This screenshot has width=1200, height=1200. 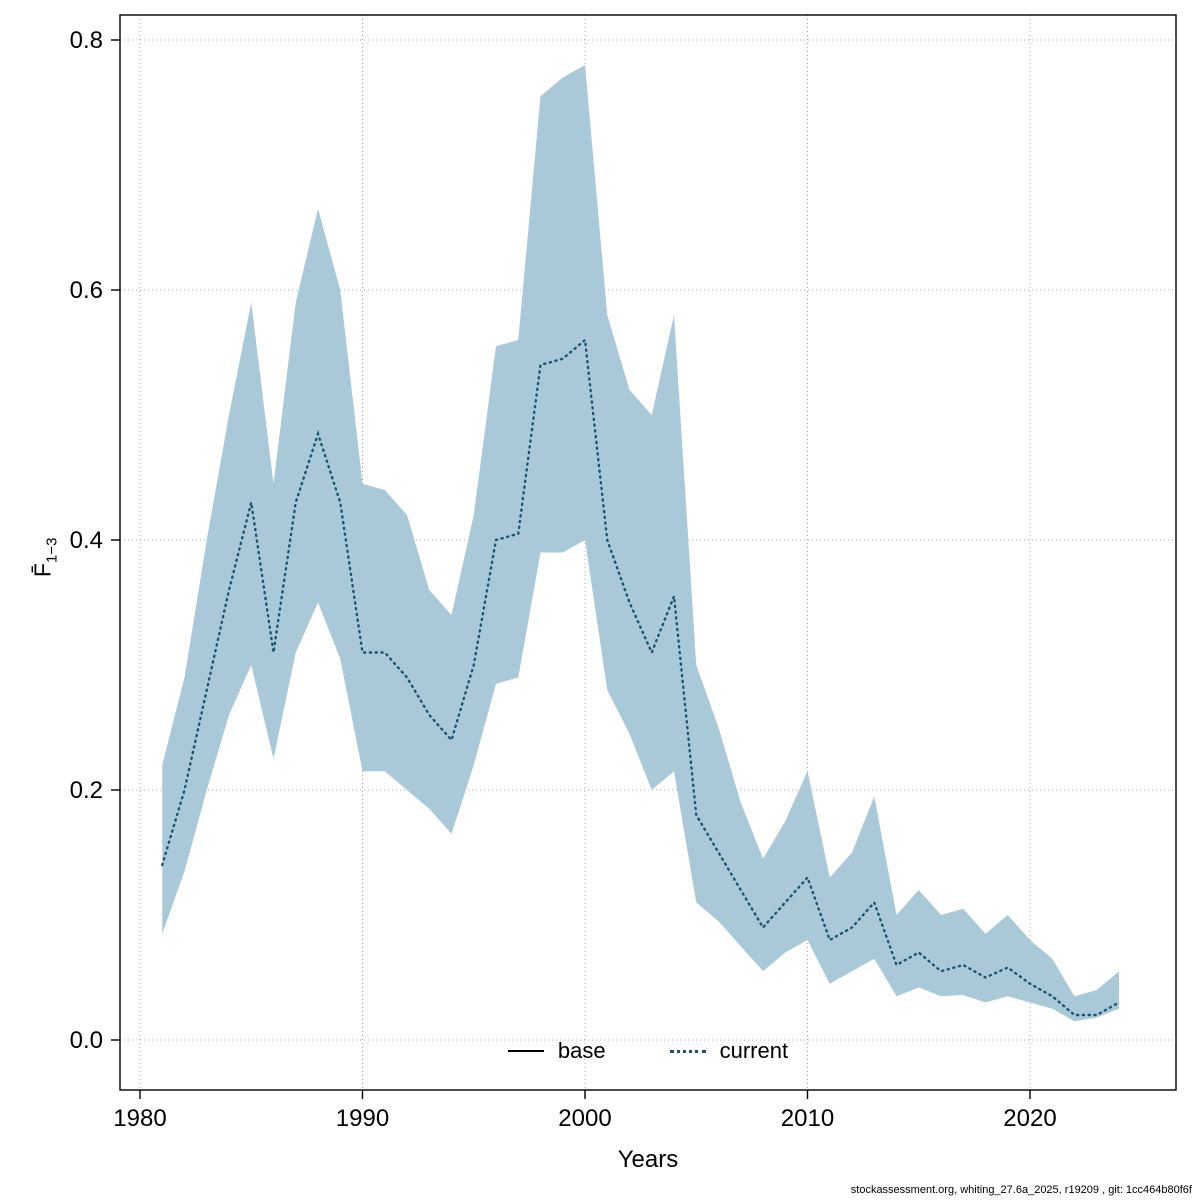 What do you see at coordinates (86, 790) in the screenshot?
I see `svg-text: 0.2` at bounding box center [86, 790].